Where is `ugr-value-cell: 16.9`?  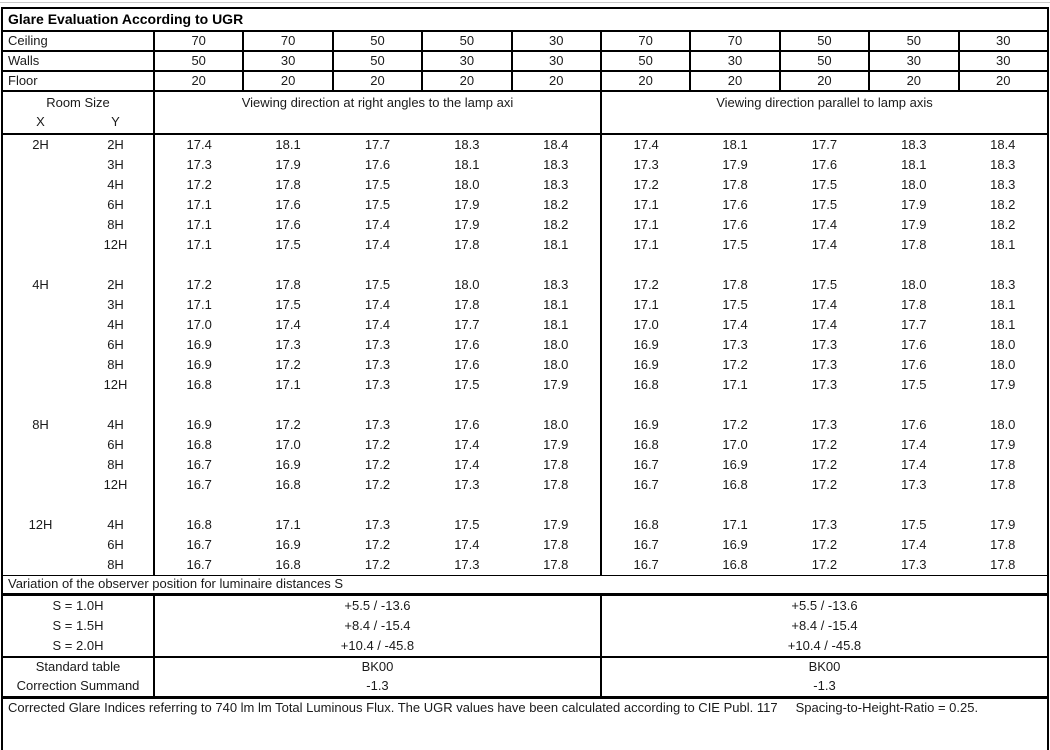 ugr-value-cell: 16.9 is located at coordinates (198, 425).